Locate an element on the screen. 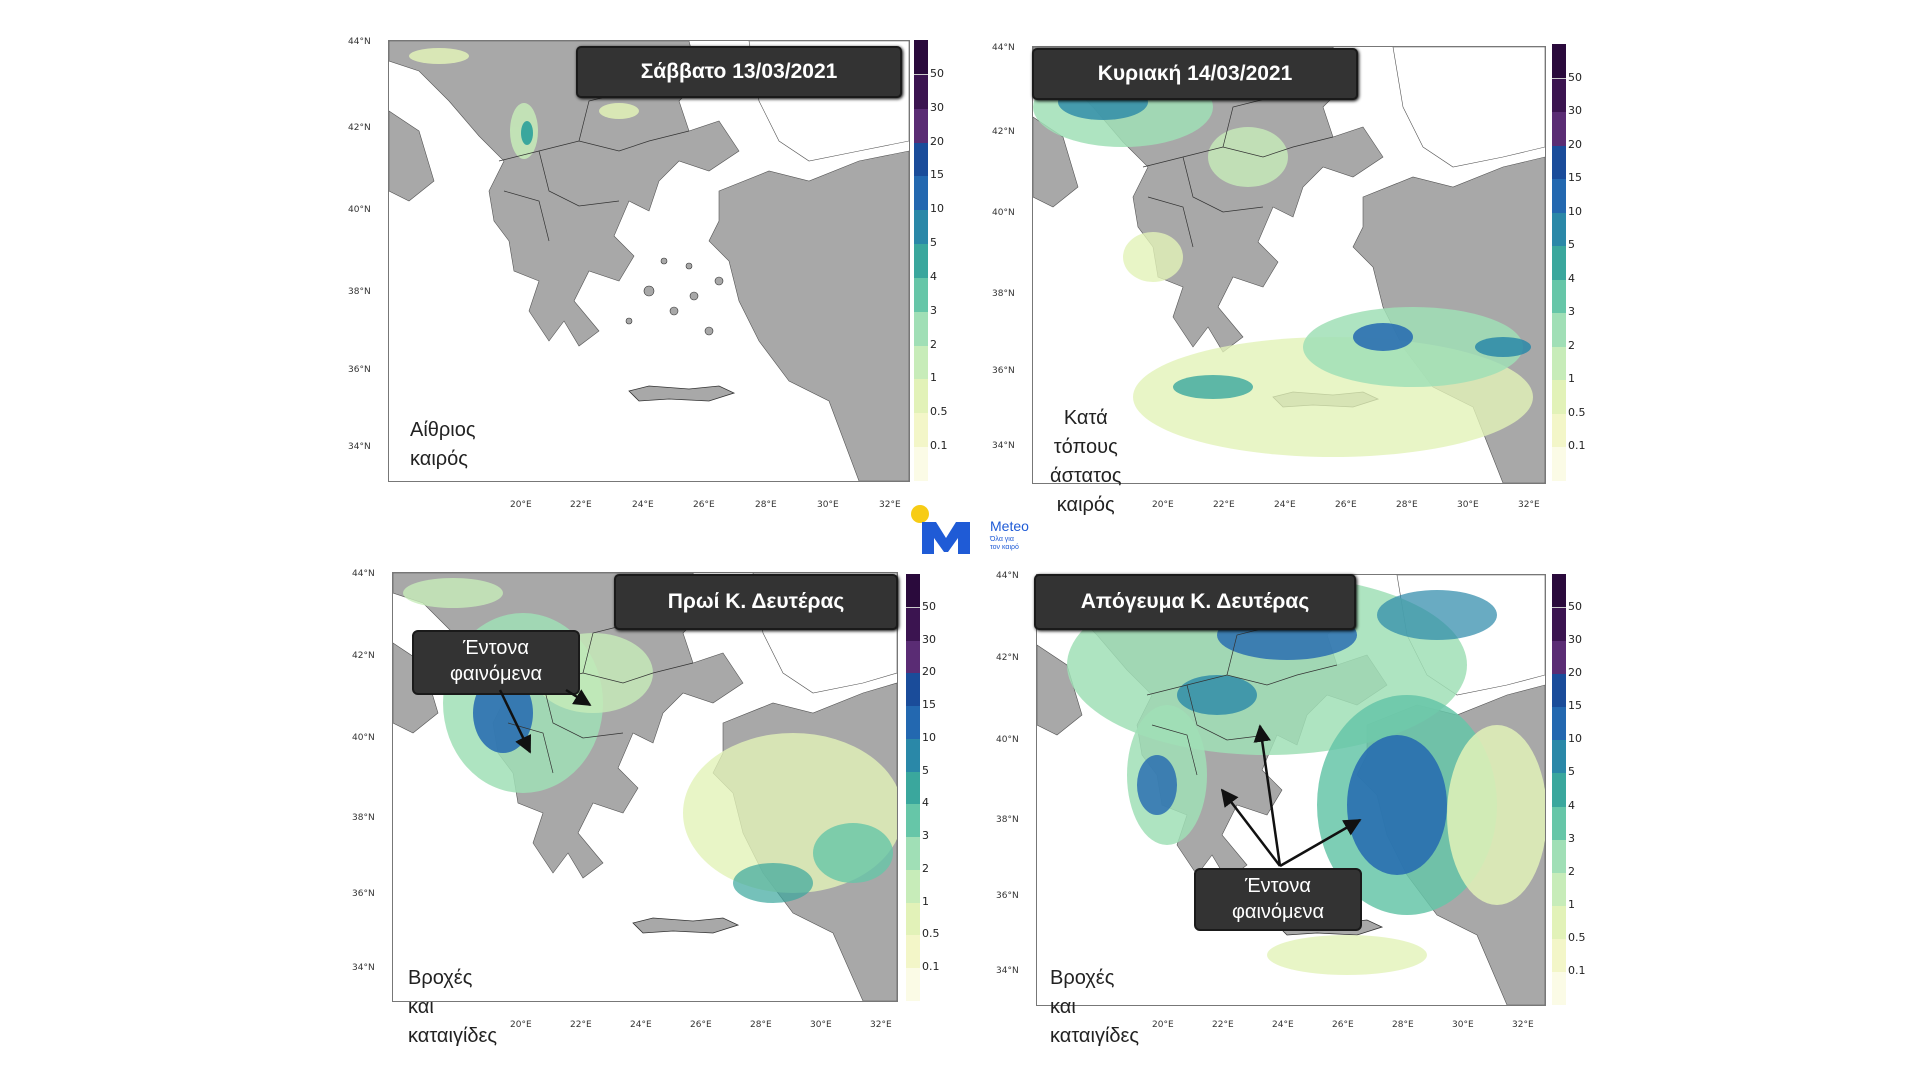 This screenshot has height=1080, width=1920. legend-label: 3 is located at coordinates (933, 310).